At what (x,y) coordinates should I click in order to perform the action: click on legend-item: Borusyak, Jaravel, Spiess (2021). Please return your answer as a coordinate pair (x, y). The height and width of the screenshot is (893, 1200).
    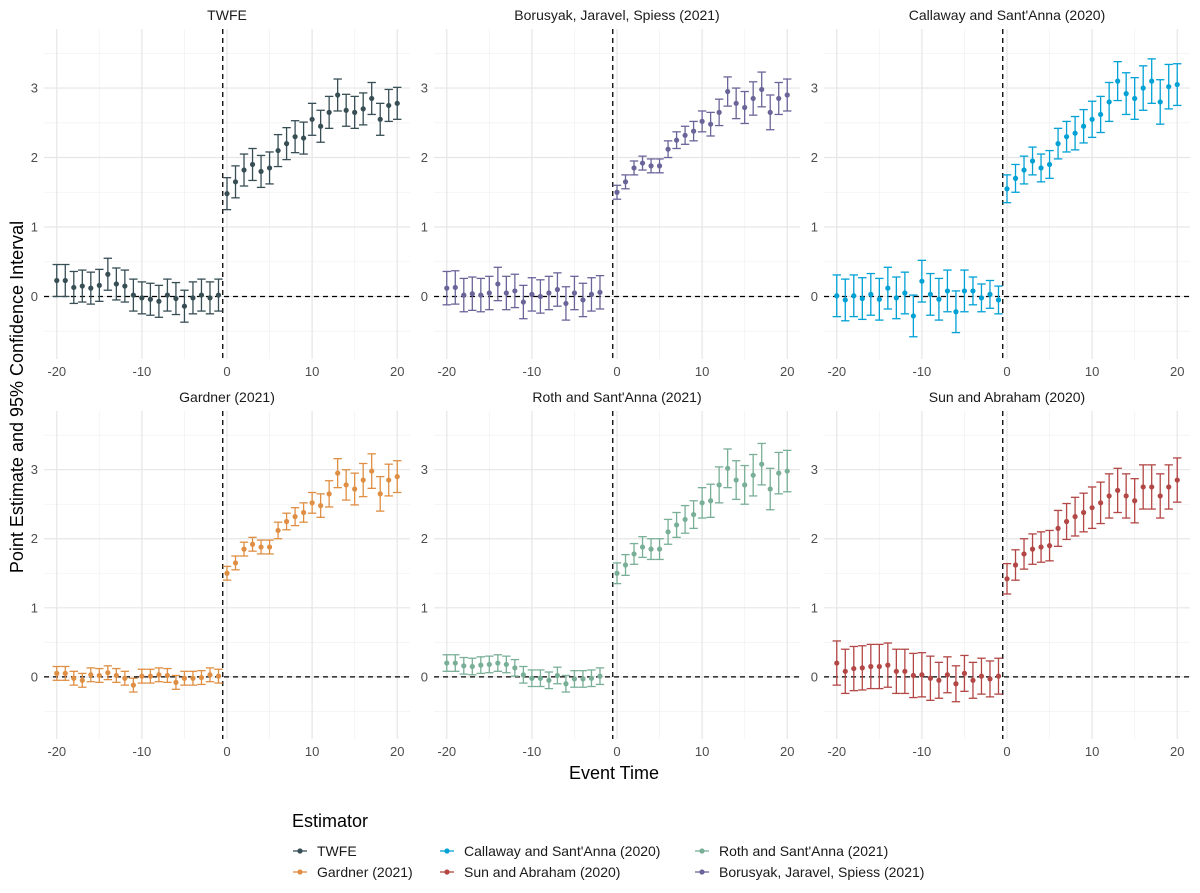
    Looking at the image, I should click on (809, 872).